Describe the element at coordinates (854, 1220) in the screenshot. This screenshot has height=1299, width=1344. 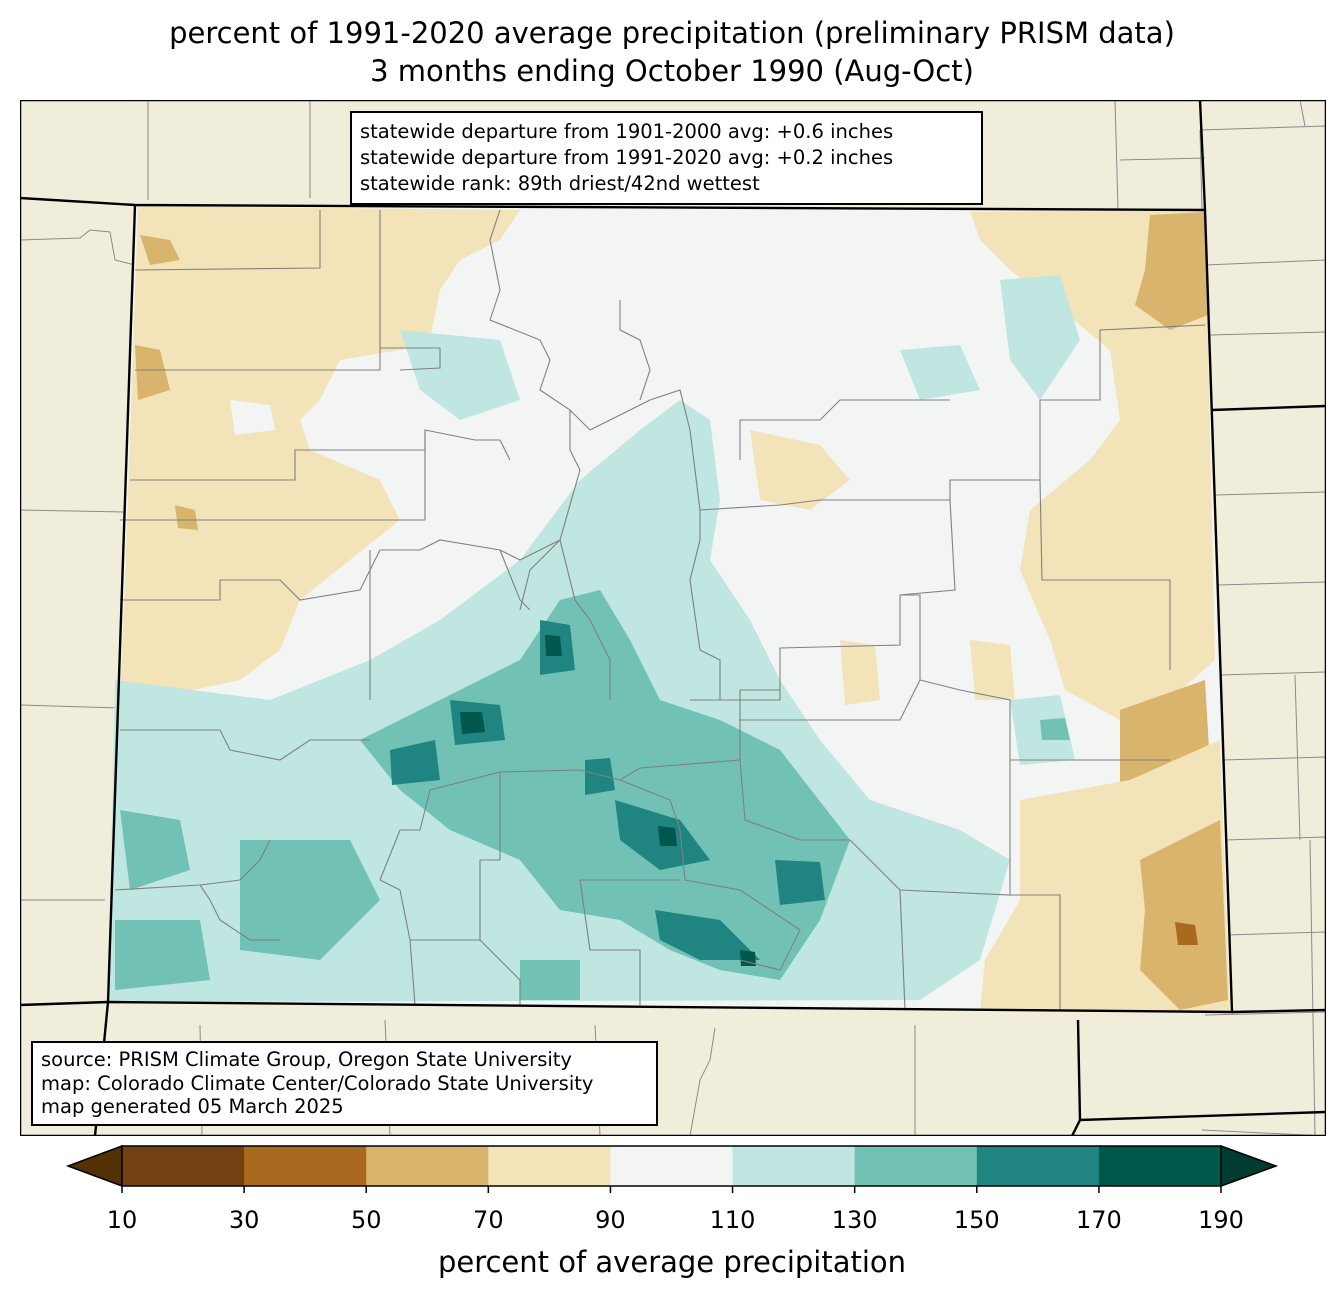
I see `colorbar-tick-label: 130` at that location.